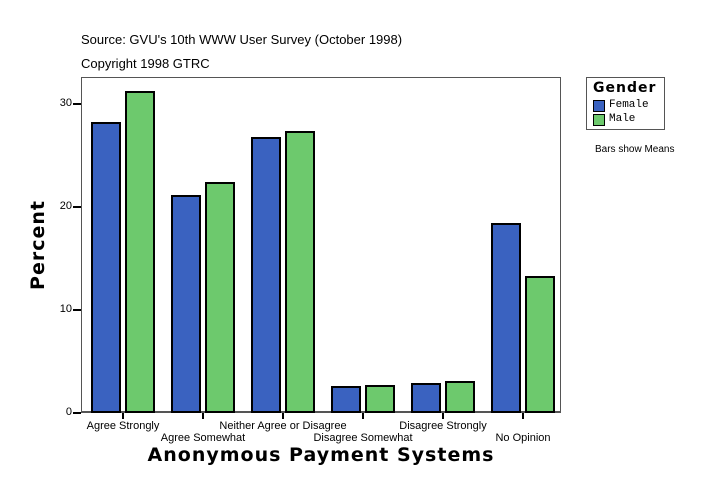 This screenshot has height=502, width=724. I want to click on x-tick-label: Disagree Strongly, so click(443, 426).